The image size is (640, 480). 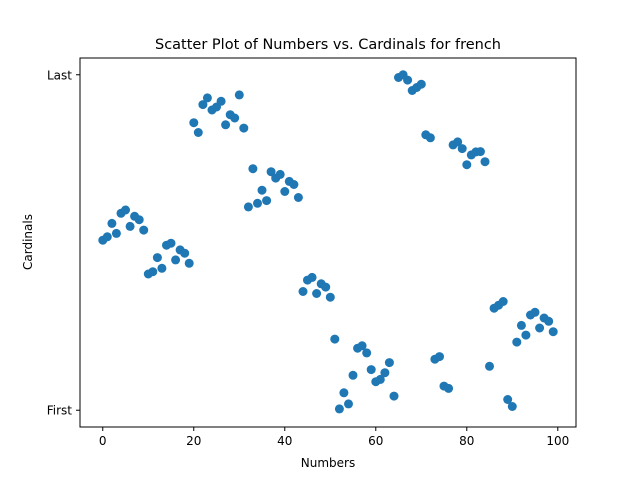 I want to click on y-axis-label: Cardinals, so click(x=28, y=242).